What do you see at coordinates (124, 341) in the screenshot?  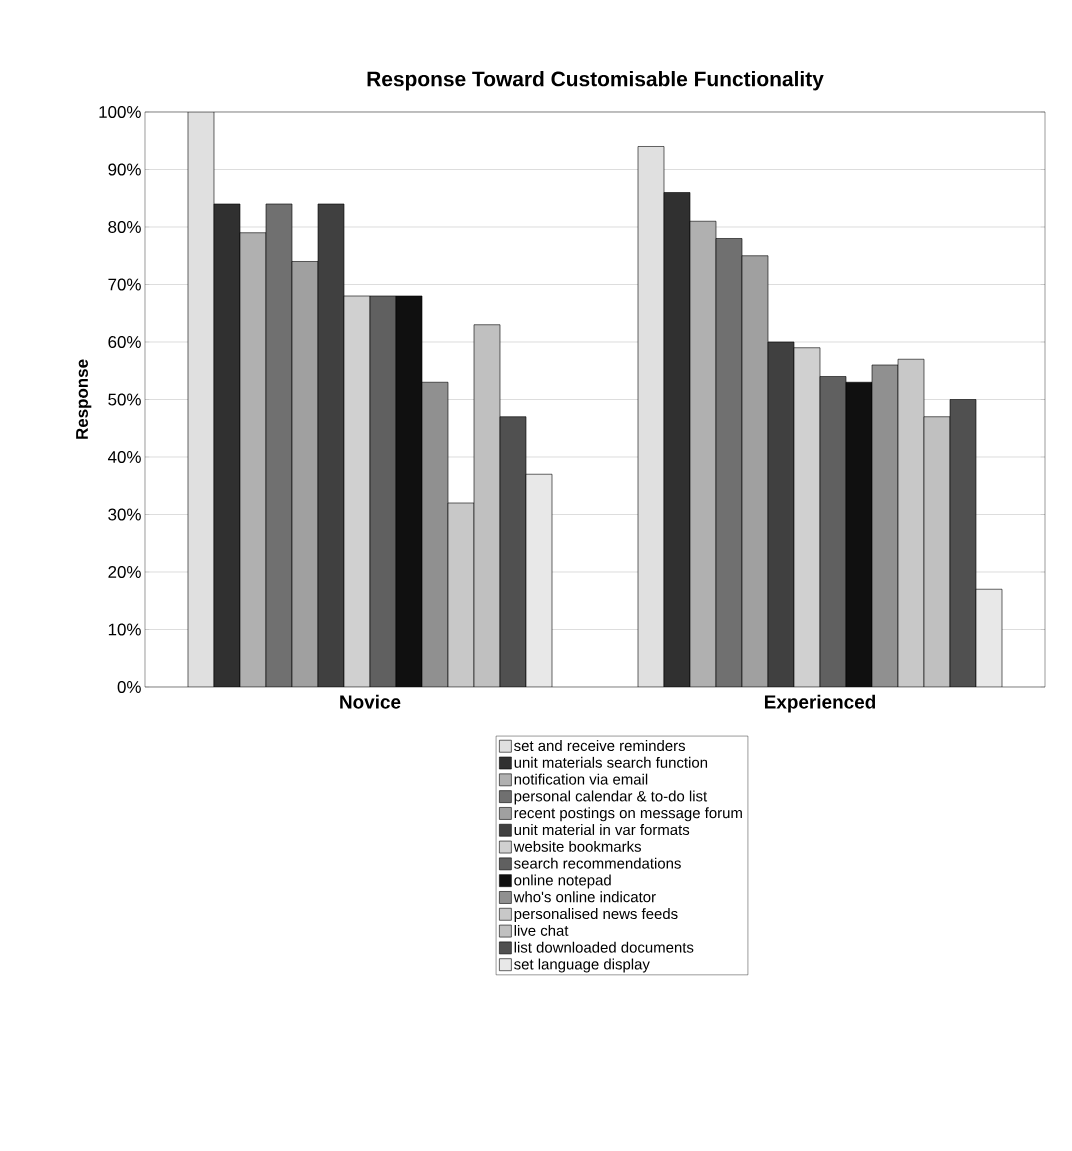 I see `y-tick-label: 60%` at bounding box center [124, 341].